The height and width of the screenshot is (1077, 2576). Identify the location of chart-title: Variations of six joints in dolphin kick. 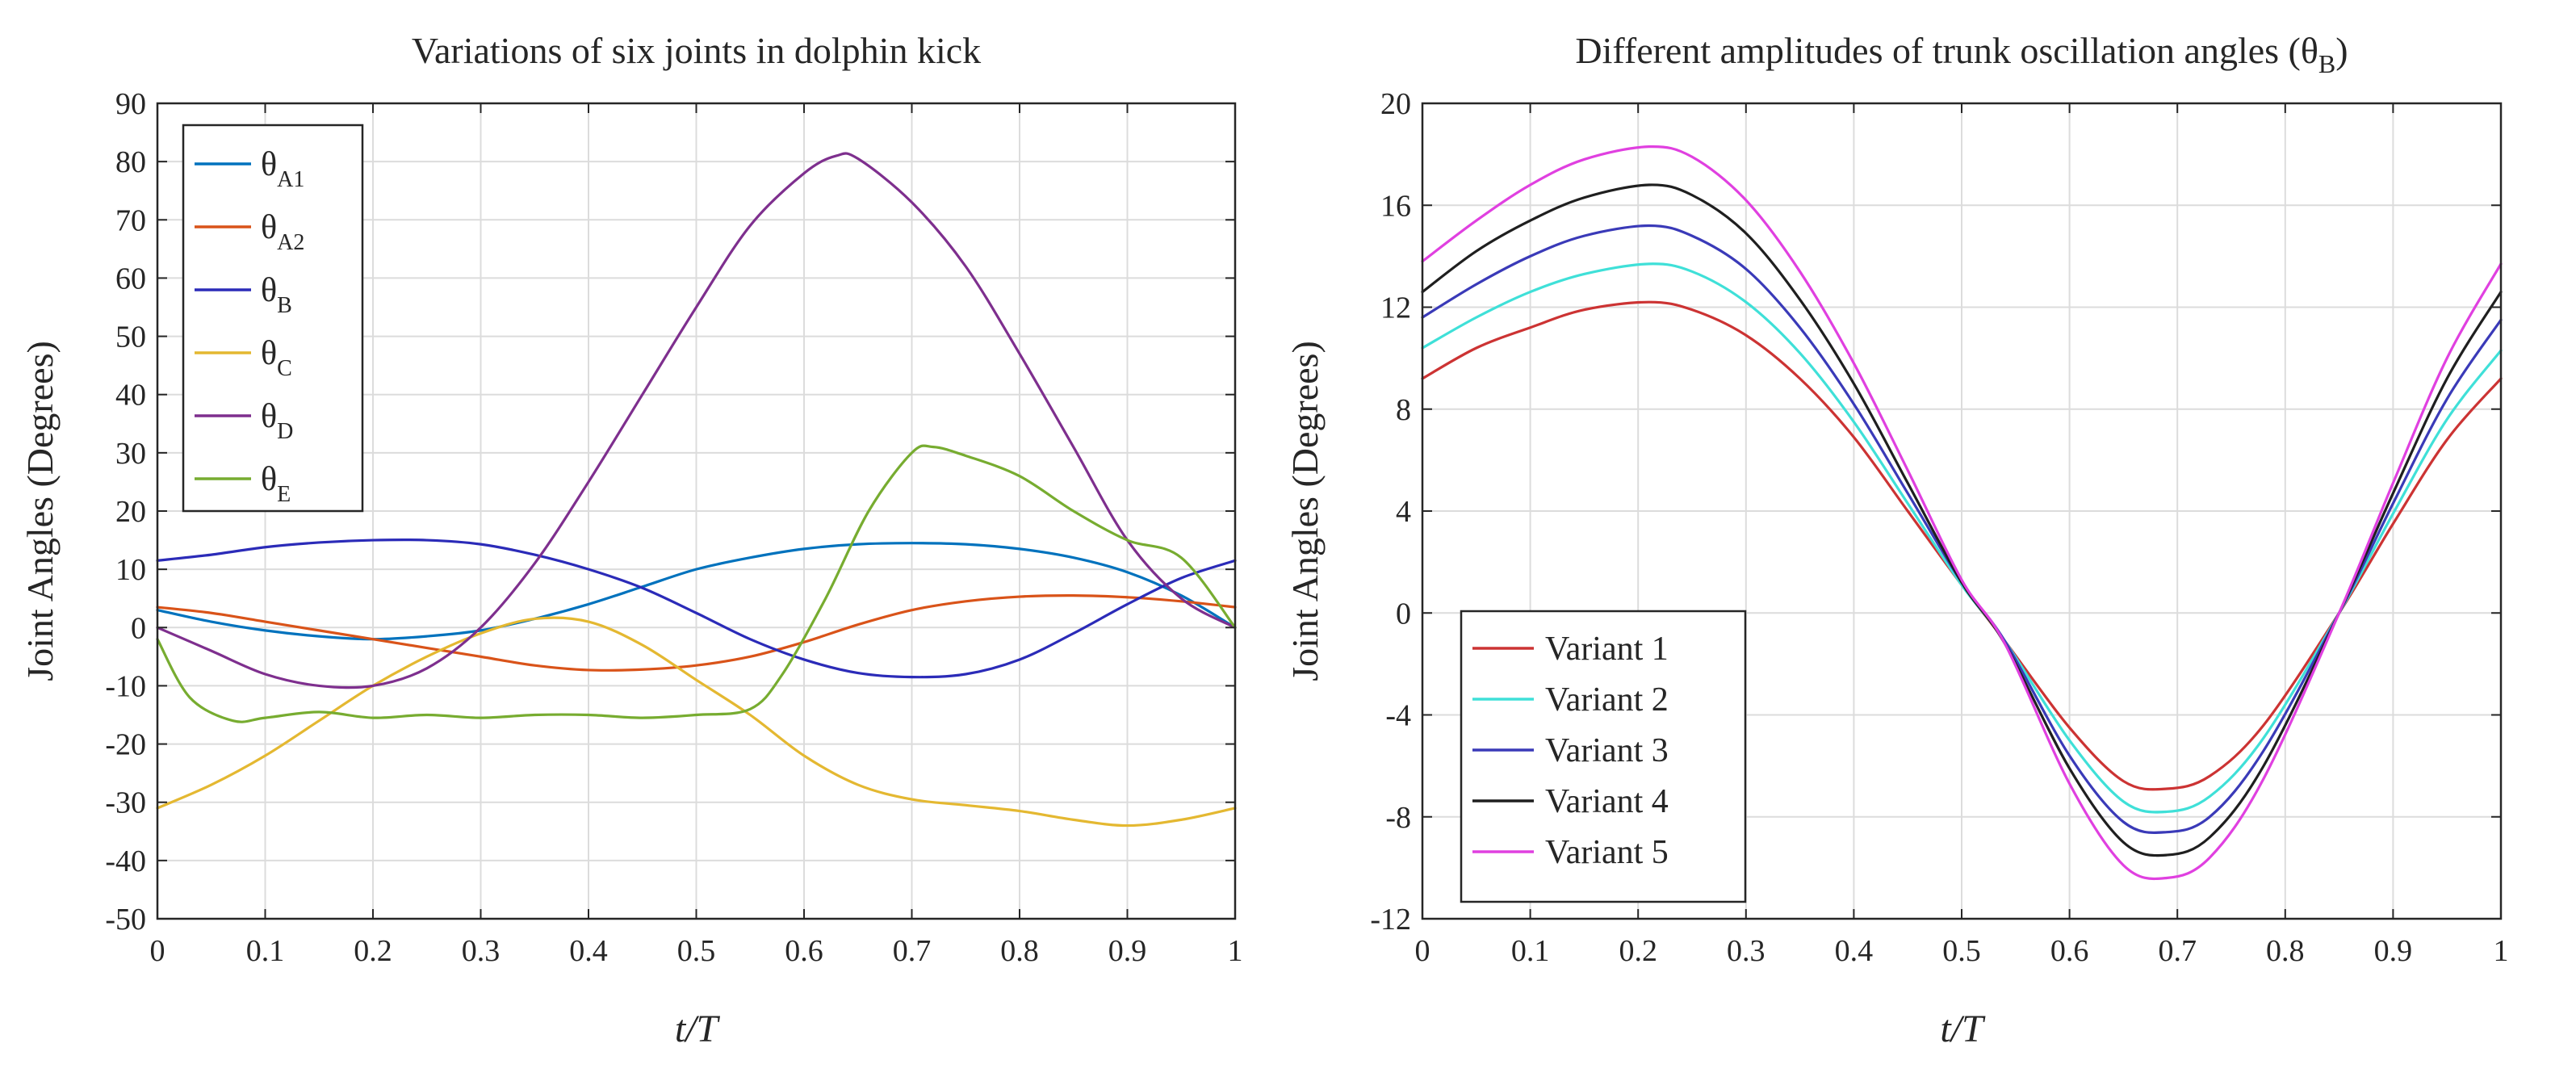
(696, 50).